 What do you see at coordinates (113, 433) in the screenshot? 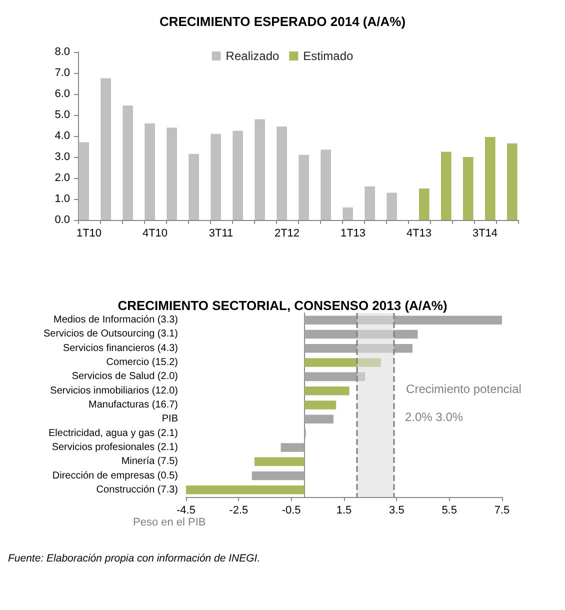
I see `y-tick-label: Electricidad, agua y gas (2.1)` at bounding box center [113, 433].